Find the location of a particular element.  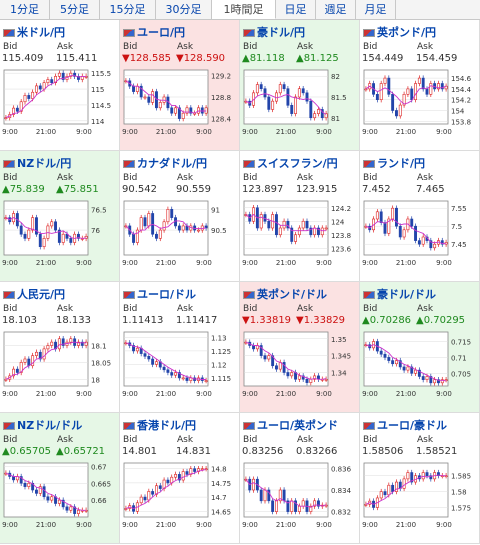

y-tick-label: 76 is located at coordinates (95, 231).